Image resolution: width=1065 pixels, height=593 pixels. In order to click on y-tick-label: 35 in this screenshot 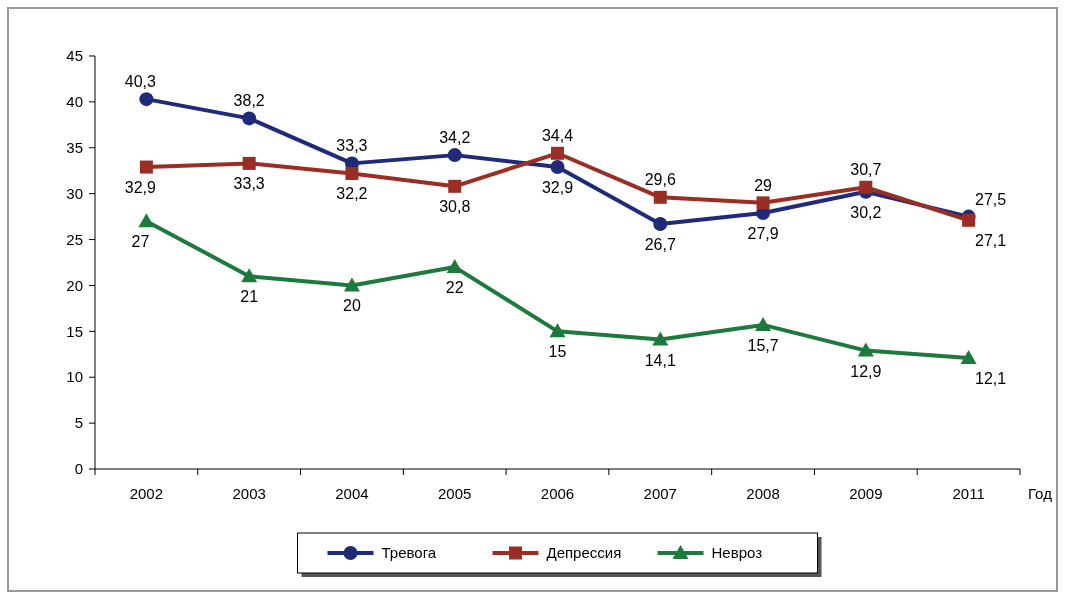, I will do `click(74, 148)`.